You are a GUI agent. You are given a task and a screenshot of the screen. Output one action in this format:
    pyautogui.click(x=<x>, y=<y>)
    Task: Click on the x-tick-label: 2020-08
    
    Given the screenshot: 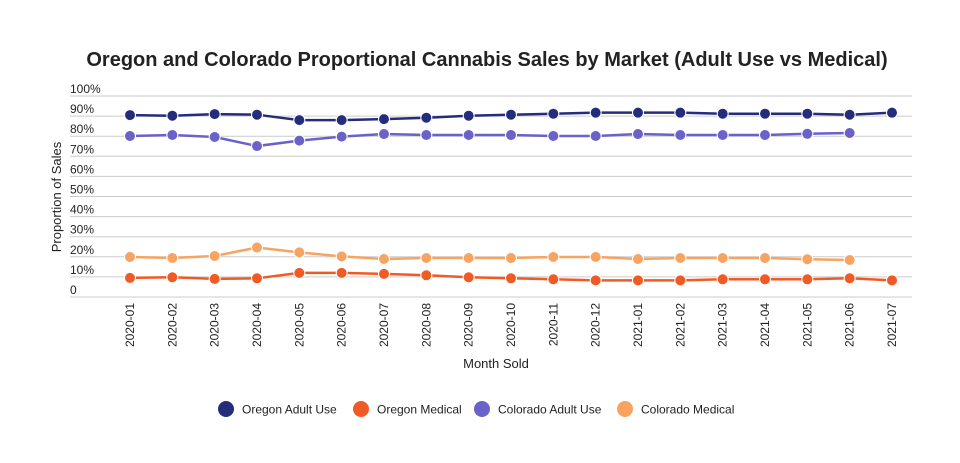 What is the action you would take?
    pyautogui.click(x=426, y=325)
    